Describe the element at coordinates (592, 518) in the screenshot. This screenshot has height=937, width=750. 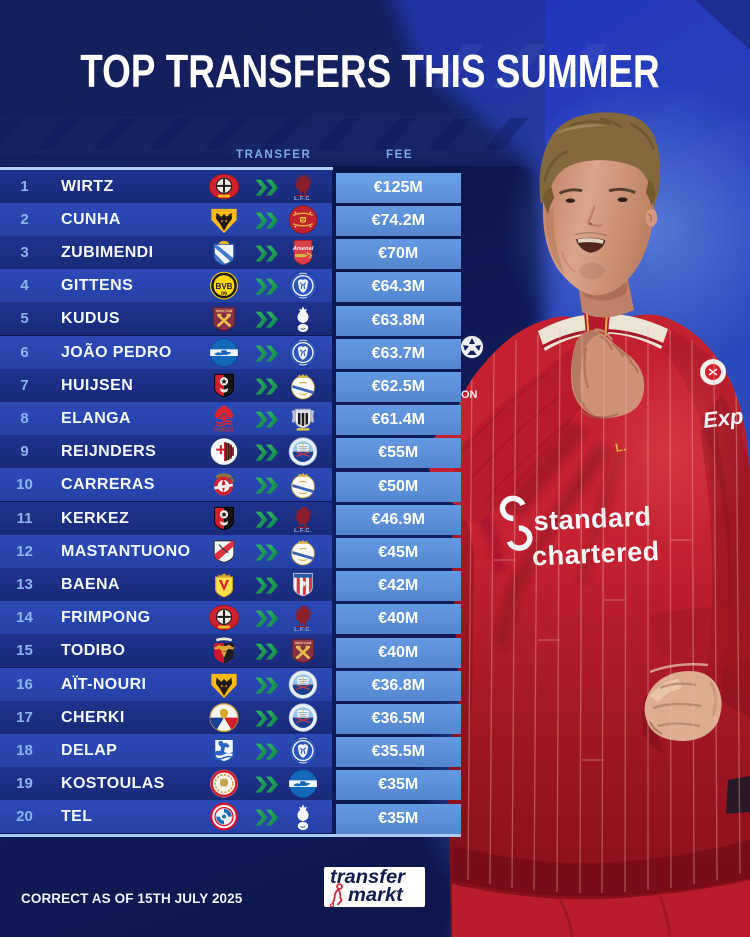
I see `svg-text: standard` at that location.